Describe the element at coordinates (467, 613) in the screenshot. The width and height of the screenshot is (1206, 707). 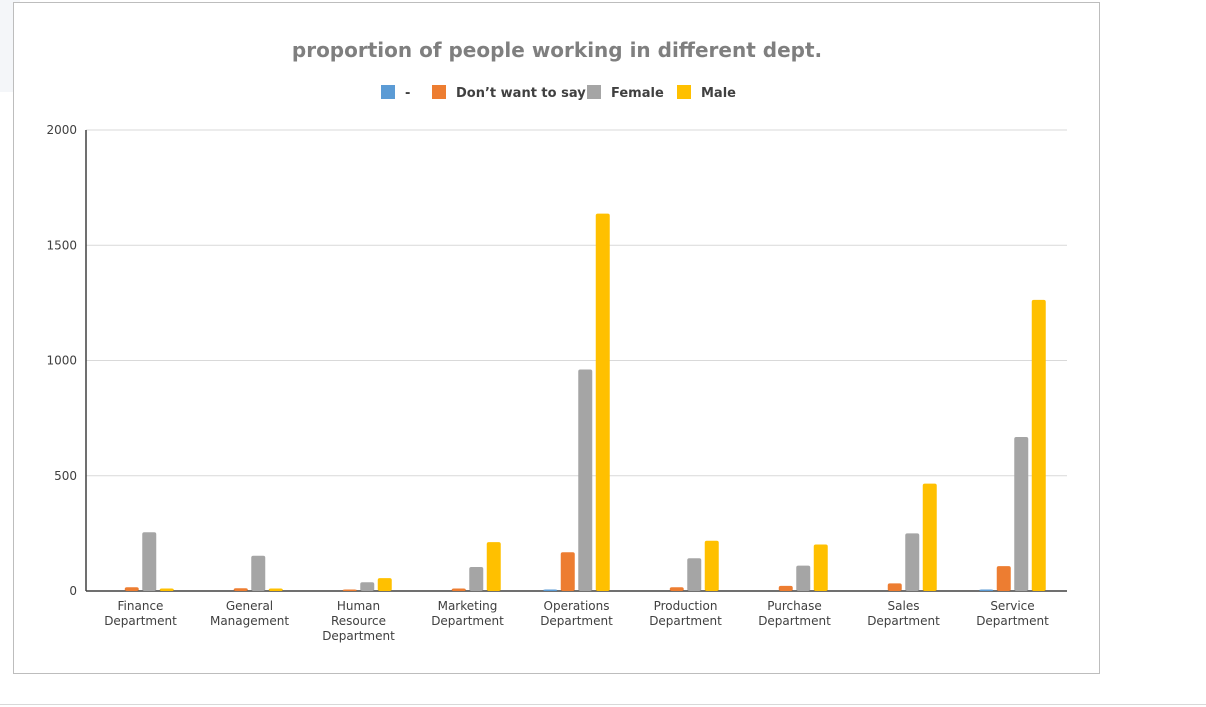
I see `x-tick-label: Marketing Department` at that location.